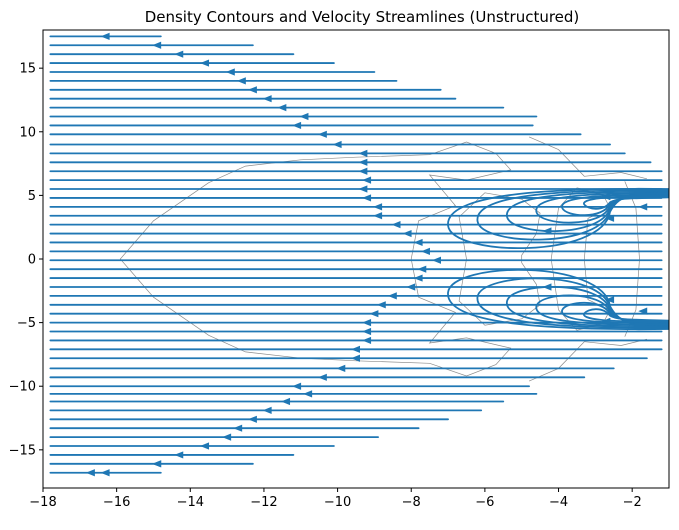  I want to click on y-tick-label: 10, so click(27, 132).